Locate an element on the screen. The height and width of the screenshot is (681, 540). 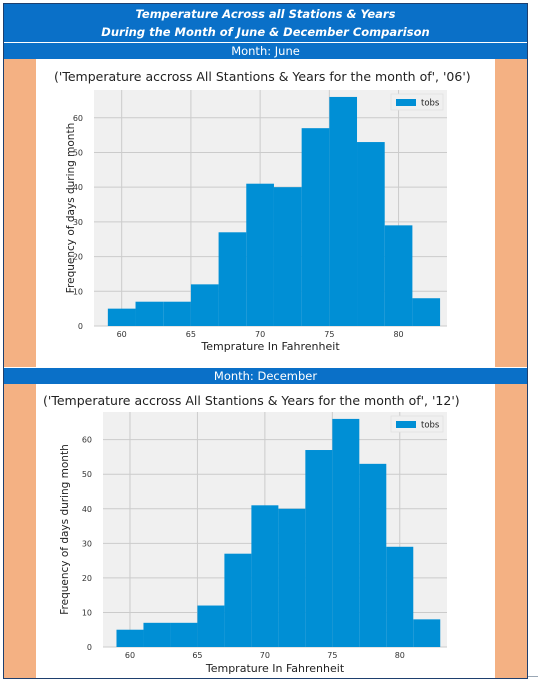
corner-mark is located at coordinates (533, 676).